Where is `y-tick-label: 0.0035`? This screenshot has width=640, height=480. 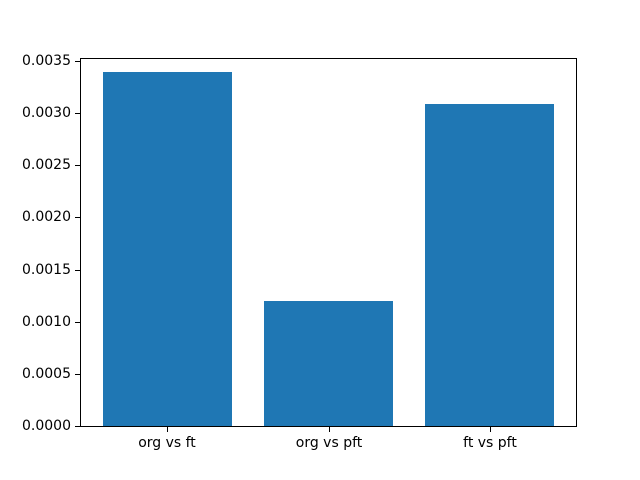 y-tick-label: 0.0035 is located at coordinates (46, 61).